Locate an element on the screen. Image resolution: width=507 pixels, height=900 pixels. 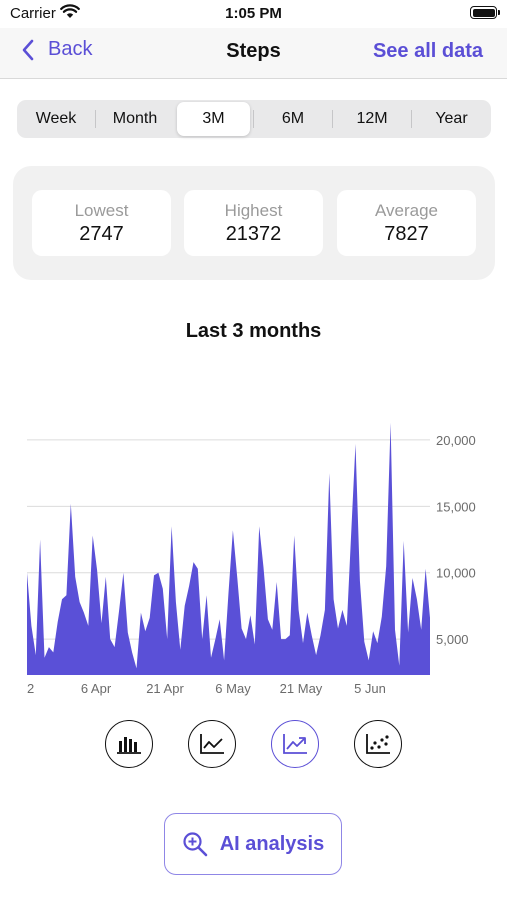
stat-label: Lowest is located at coordinates (101, 210).